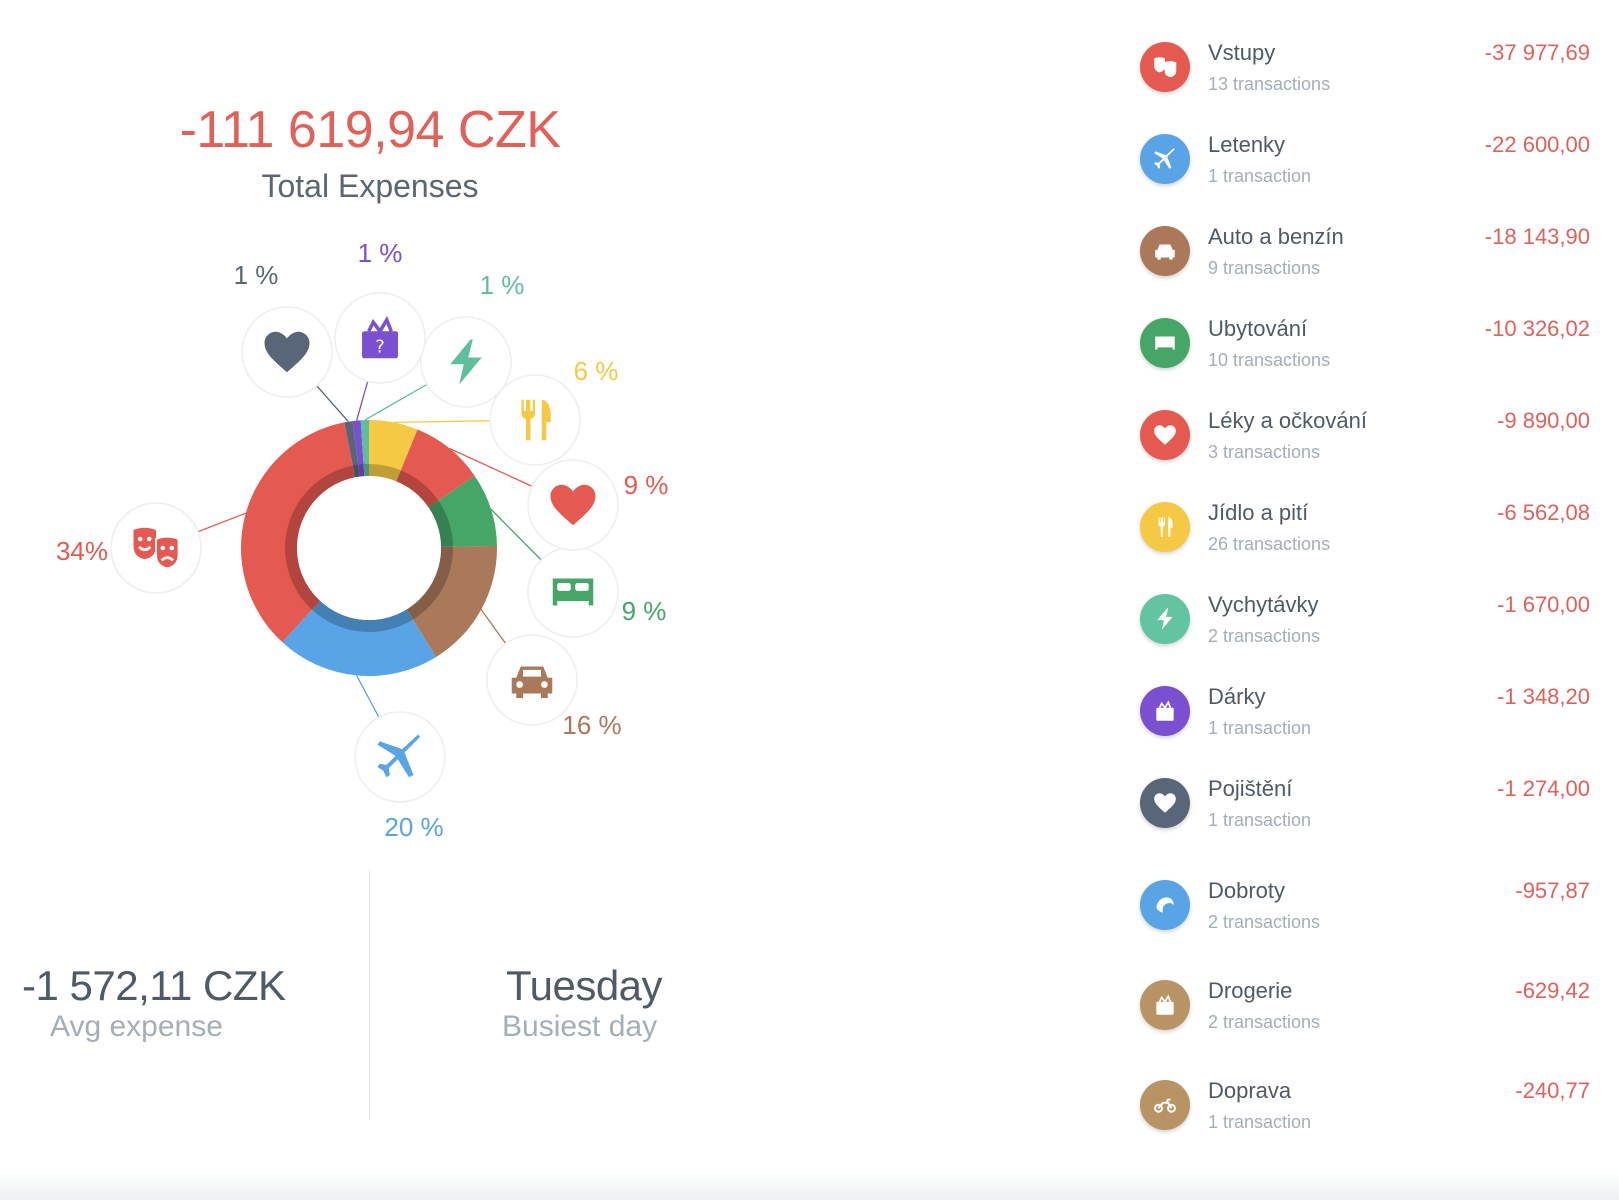 This screenshot has width=1619, height=1200. I want to click on theater-masks-icon, so click(1165, 67).